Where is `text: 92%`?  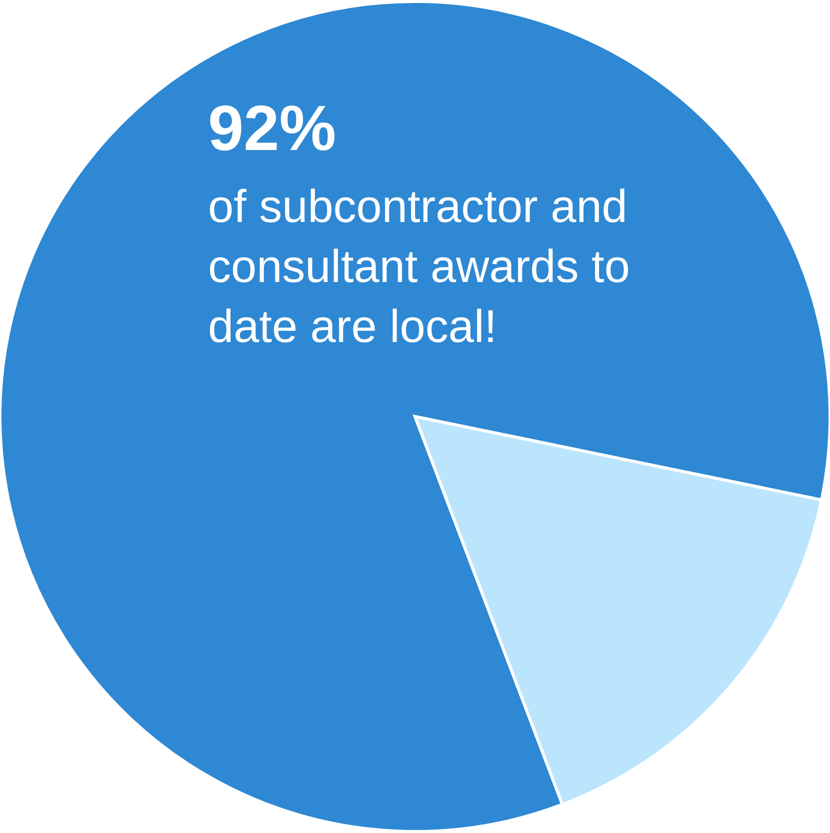
text: 92% is located at coordinates (272, 128).